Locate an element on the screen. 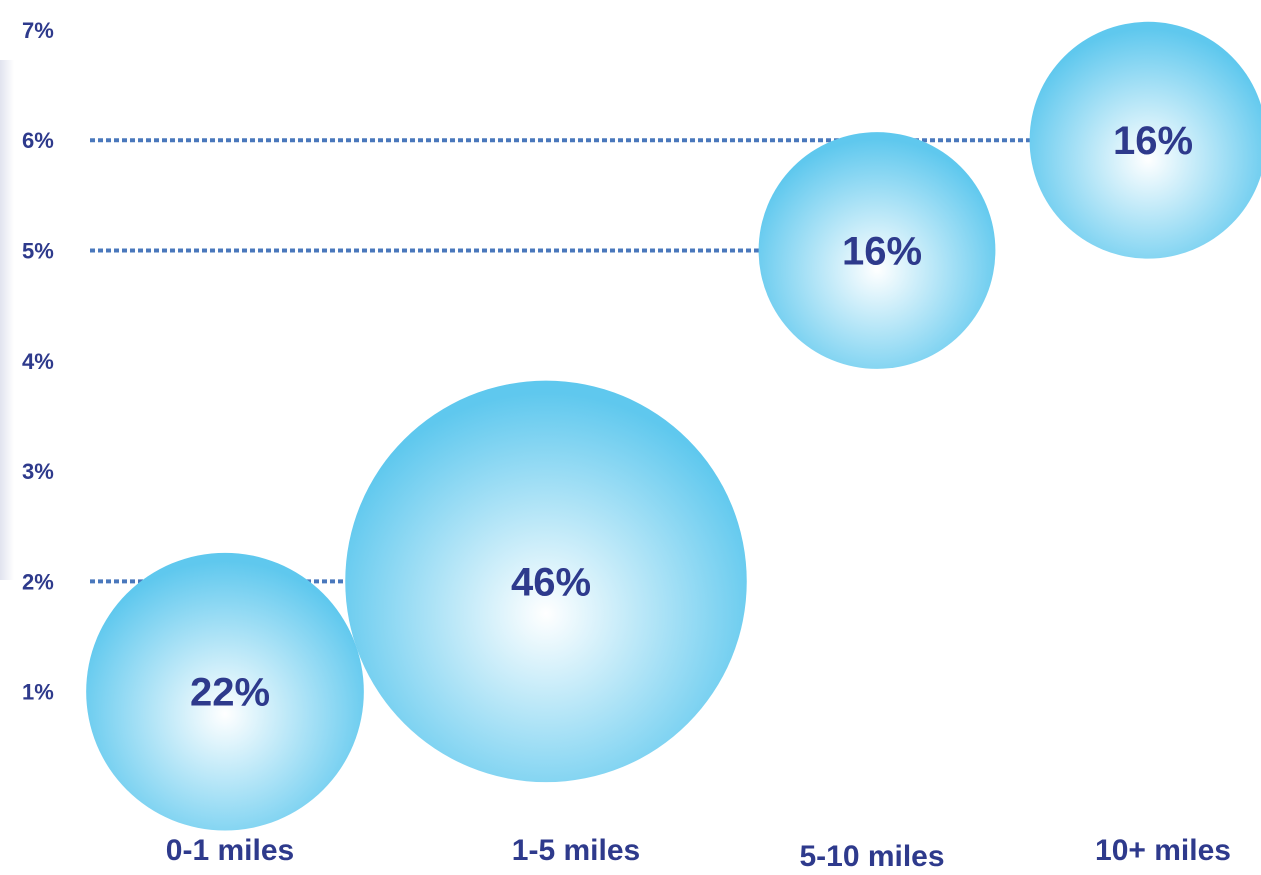 The image size is (1261, 875). x-category-label: 1-5 miles is located at coordinates (576, 850).